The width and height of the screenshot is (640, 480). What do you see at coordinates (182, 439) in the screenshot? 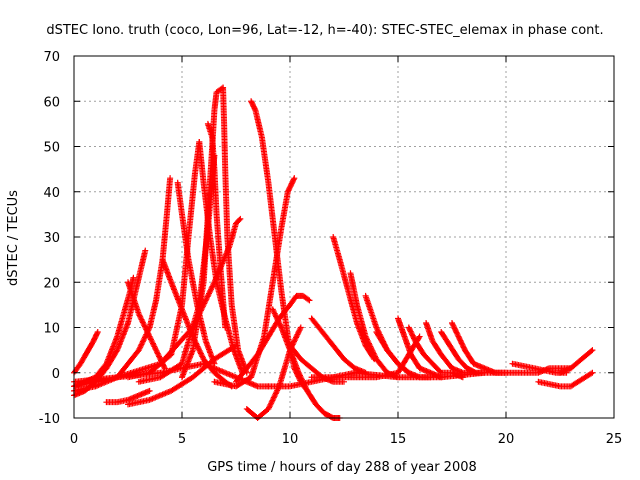
I see `x-tick-label: 5` at bounding box center [182, 439].